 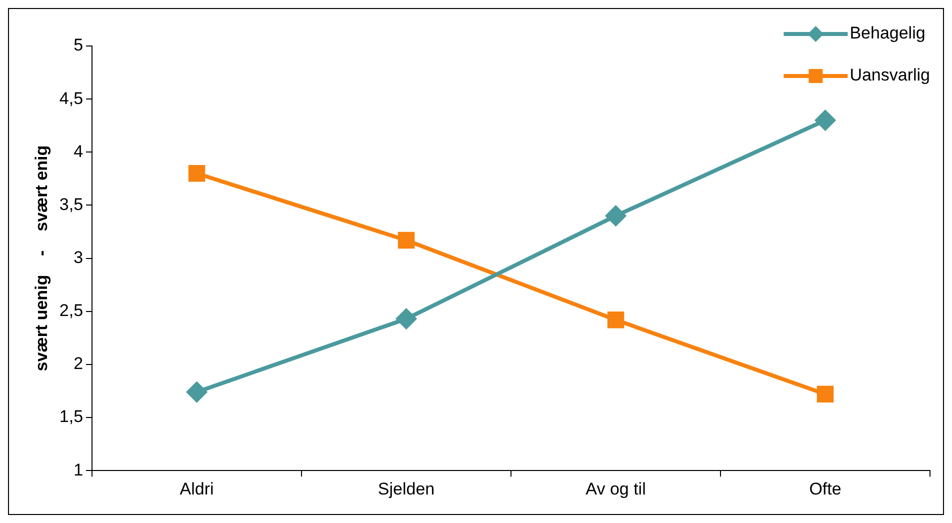 What do you see at coordinates (79, 470) in the screenshot?
I see `y-tick-label: 1` at bounding box center [79, 470].